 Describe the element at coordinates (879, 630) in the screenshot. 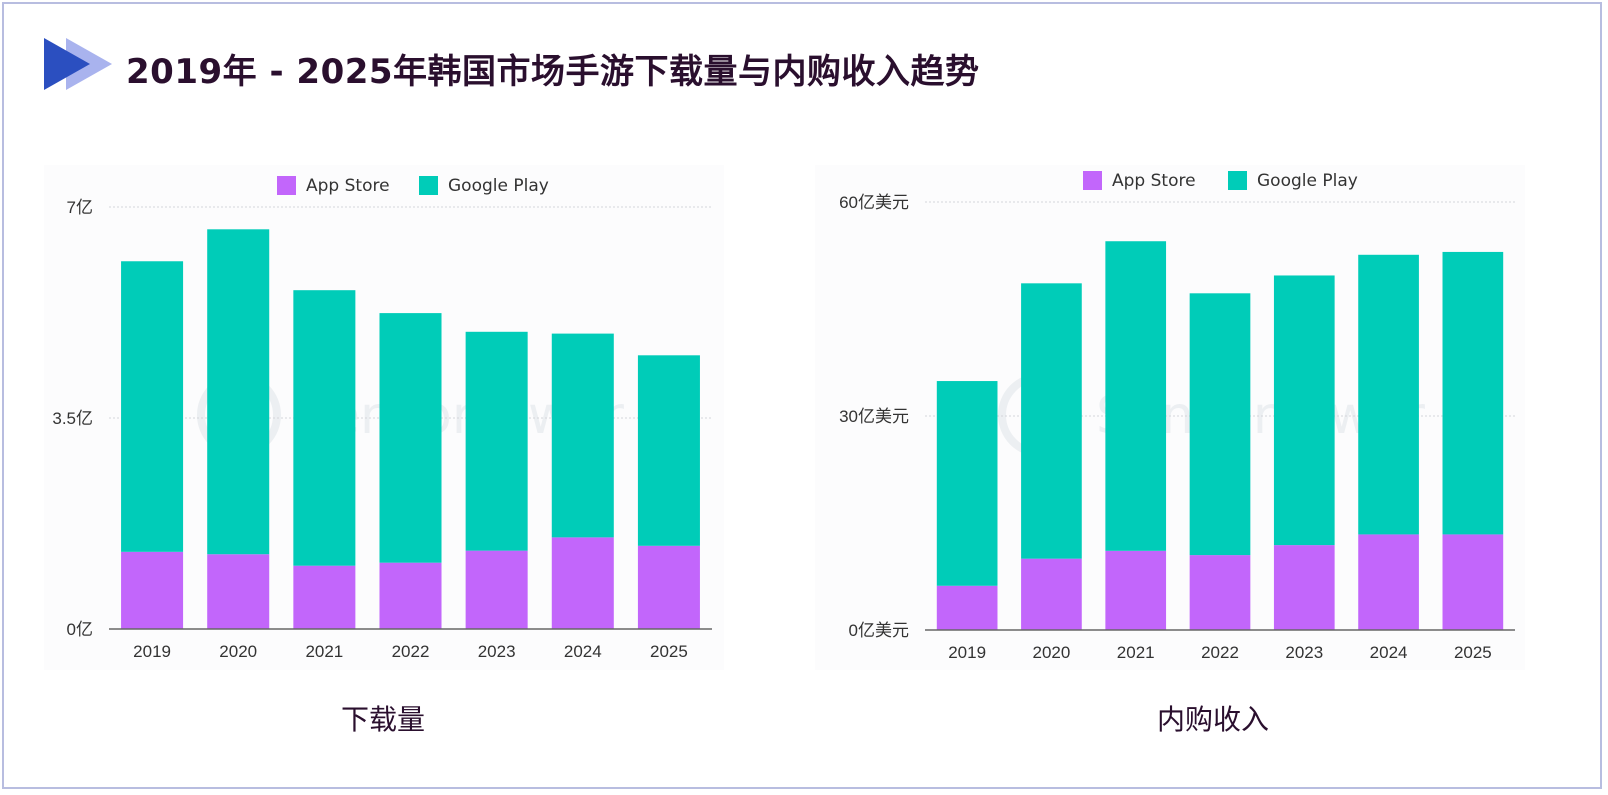

I see `y-tick-label: 0亿美元` at that location.